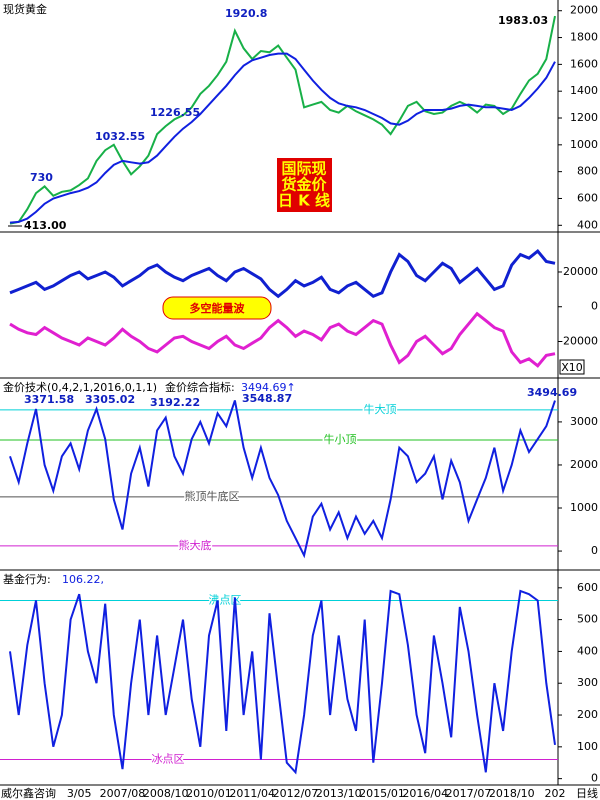 This screenshot has width=600, height=800. Describe the element at coordinates (580, 271) in the screenshot. I see `y-tick-label: 20000` at that location.